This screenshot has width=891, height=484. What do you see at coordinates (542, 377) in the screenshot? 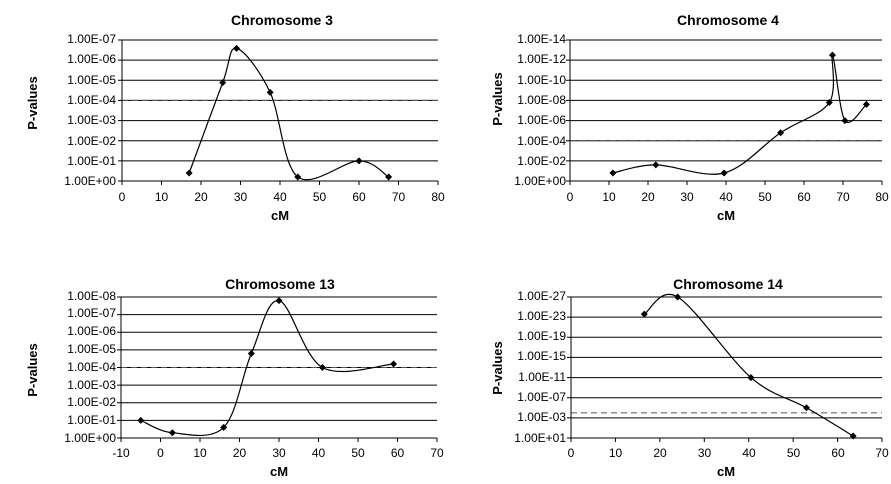
I see `panel-4-y-tick-label: 1.00E-11` at bounding box center [542, 377].